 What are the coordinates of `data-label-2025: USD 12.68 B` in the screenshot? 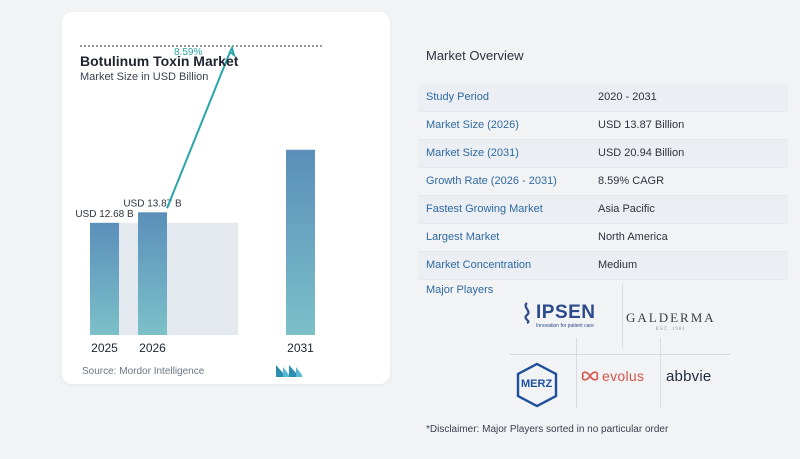 It's located at (104, 214).